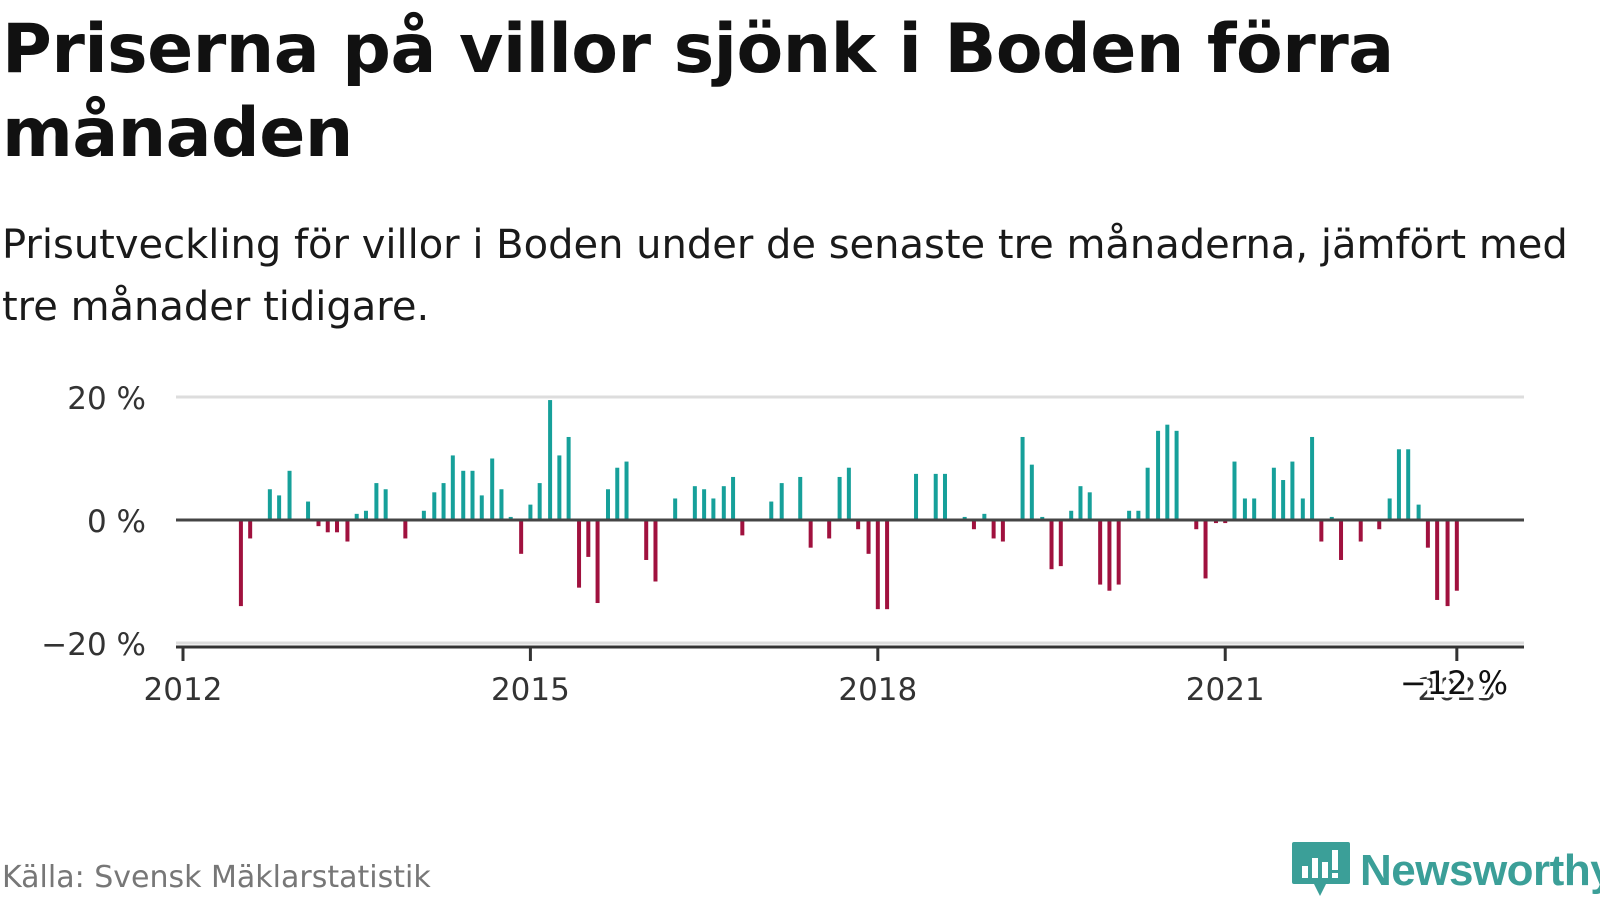 The height and width of the screenshot is (900, 1600). What do you see at coordinates (850, 589) in the screenshot?
I see `axis-layer` at bounding box center [850, 589].